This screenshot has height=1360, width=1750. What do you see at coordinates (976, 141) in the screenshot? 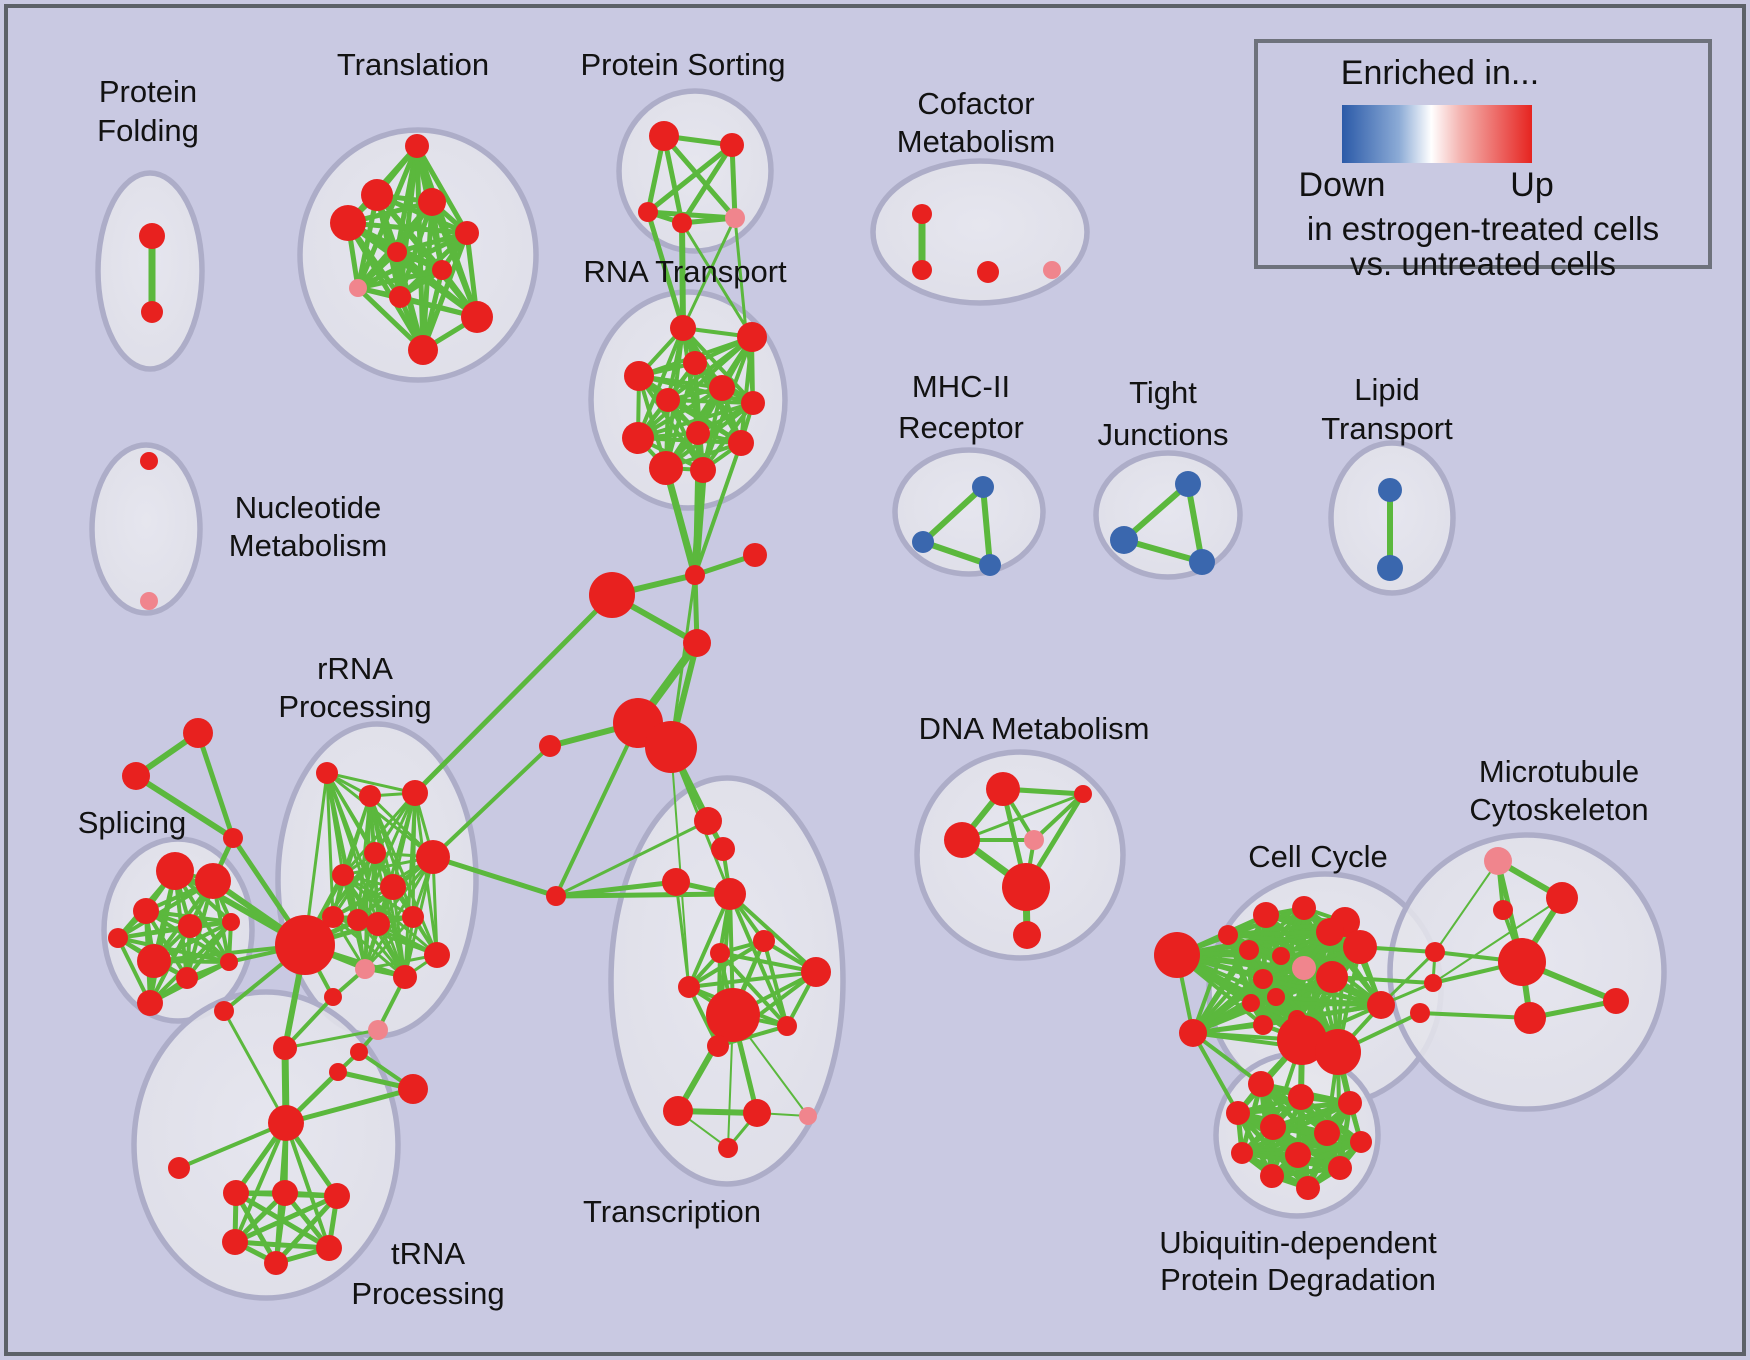
I see `cluster-label-cofactor-metabolism: Metabolism` at bounding box center [976, 141].